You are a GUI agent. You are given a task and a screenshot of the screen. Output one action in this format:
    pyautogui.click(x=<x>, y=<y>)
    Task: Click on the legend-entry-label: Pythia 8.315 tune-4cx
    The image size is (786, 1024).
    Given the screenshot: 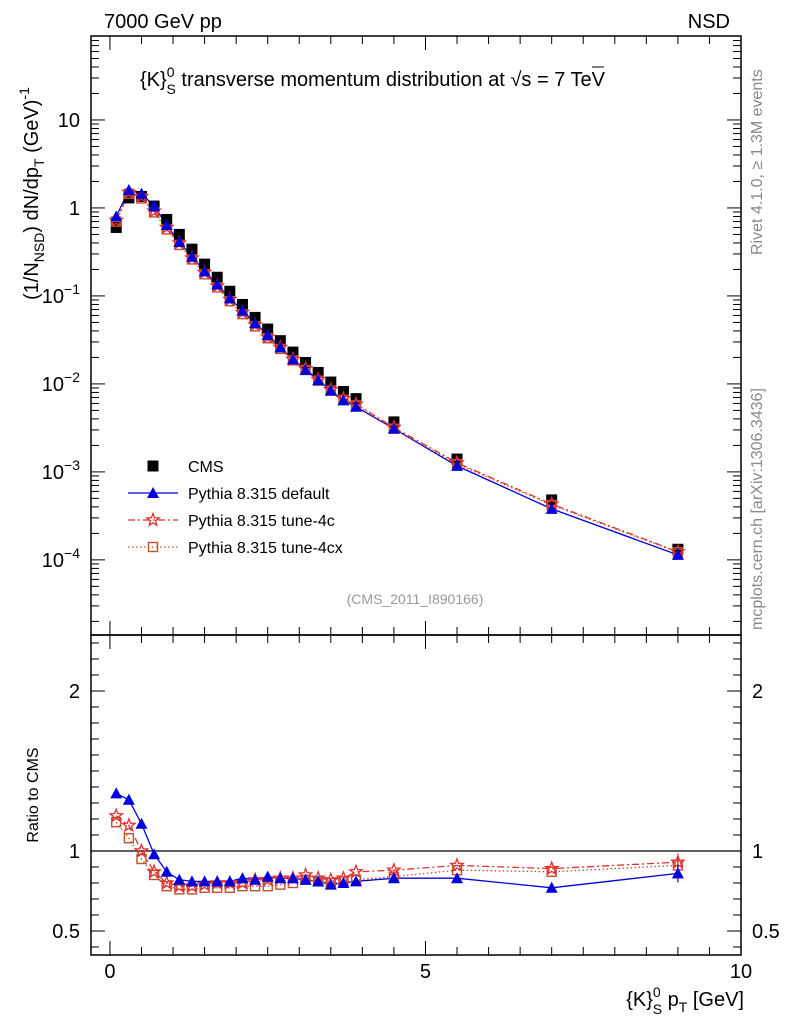 What is the action you would take?
    pyautogui.click(x=265, y=548)
    